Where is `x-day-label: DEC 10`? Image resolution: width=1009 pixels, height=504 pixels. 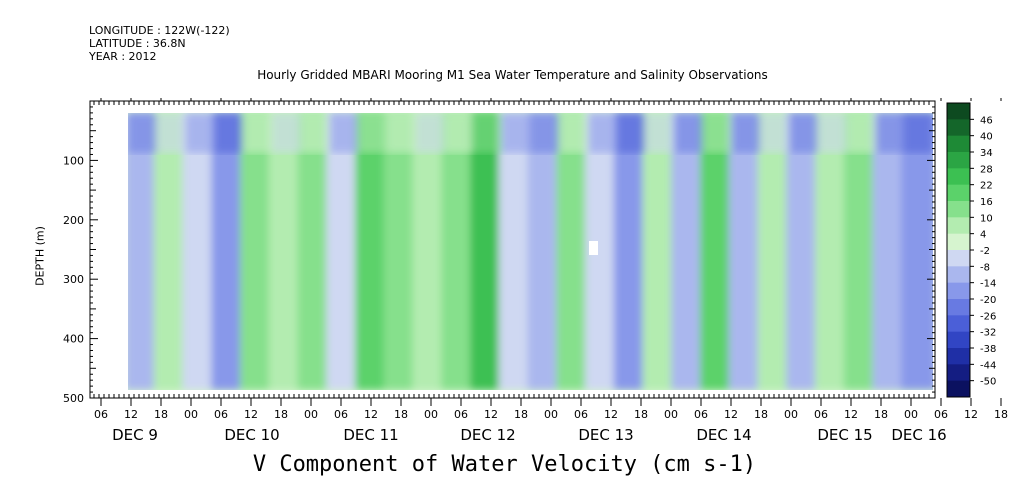 x-day-label: DEC 10 is located at coordinates (251, 435).